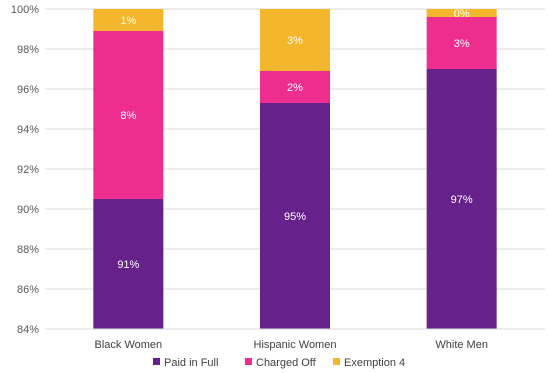  I want to click on legend: Paid in Full Charged Off Exemption 4, so click(279, 363).